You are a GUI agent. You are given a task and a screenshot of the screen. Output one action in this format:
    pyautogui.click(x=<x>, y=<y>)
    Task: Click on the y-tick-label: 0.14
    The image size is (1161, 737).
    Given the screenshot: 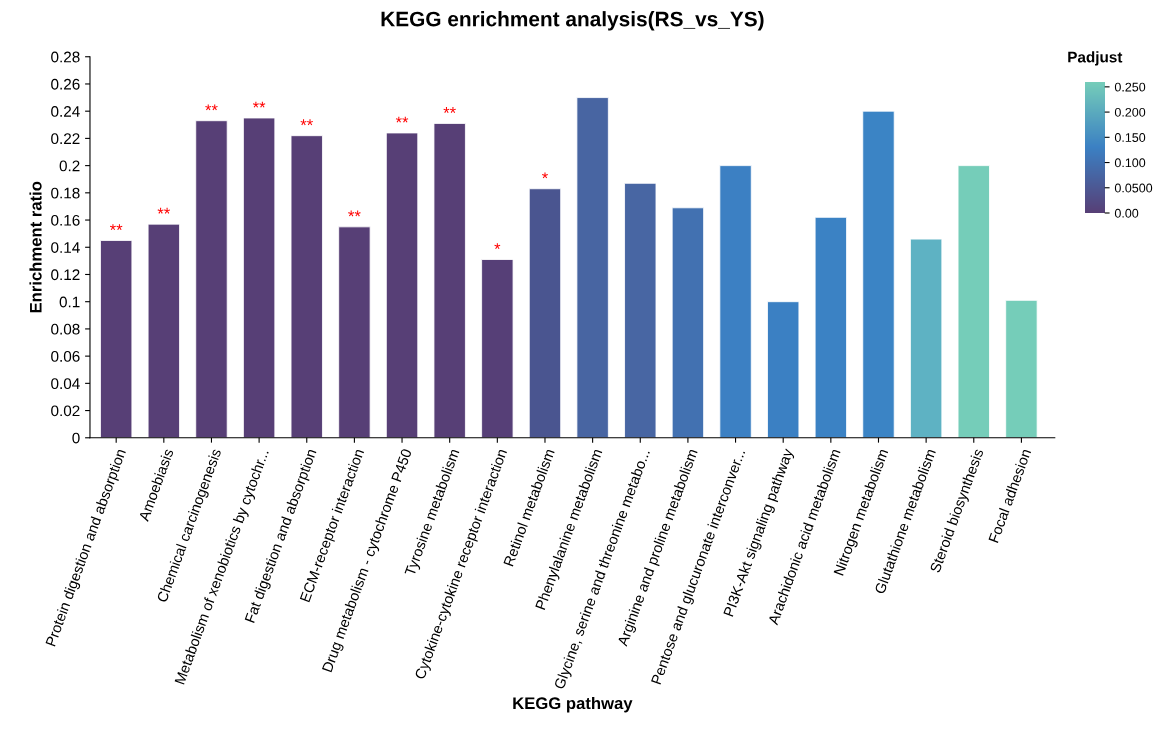 What is the action you would take?
    pyautogui.click(x=65, y=247)
    